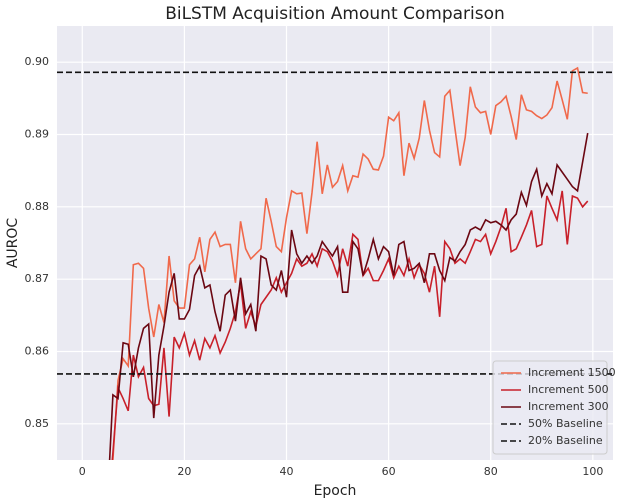  What do you see at coordinates (335, 491) in the screenshot?
I see `x-axis-label: Epoch` at bounding box center [335, 491].